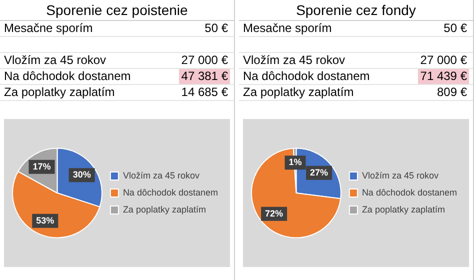  What do you see at coordinates (443, 76) in the screenshot?
I see `text: 71 439 €` at bounding box center [443, 76].